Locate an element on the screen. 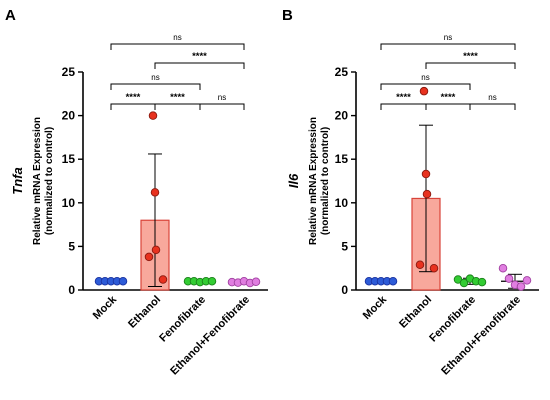 This screenshot has width=550, height=400. panel-letter: A is located at coordinates (10, 15).